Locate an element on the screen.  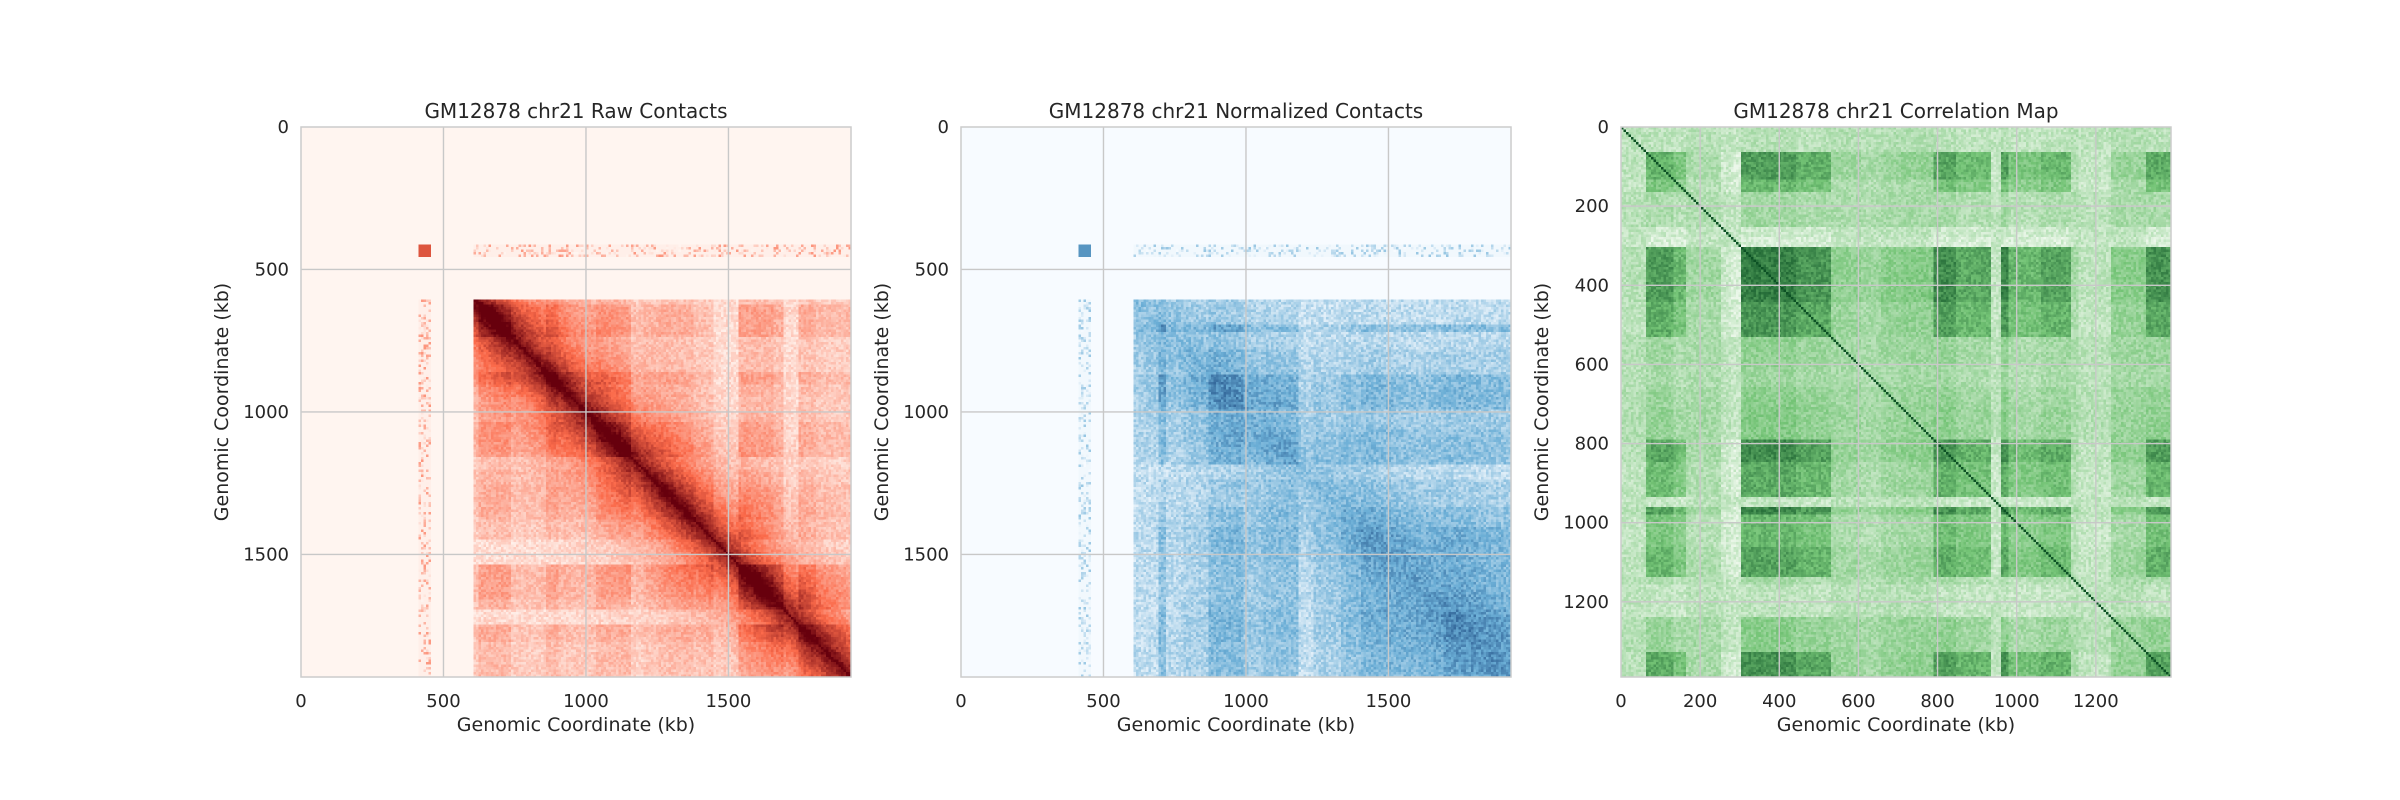
correlation-map-x-axis-label: Genomic Coordinate (kb) is located at coordinates (1896, 725).